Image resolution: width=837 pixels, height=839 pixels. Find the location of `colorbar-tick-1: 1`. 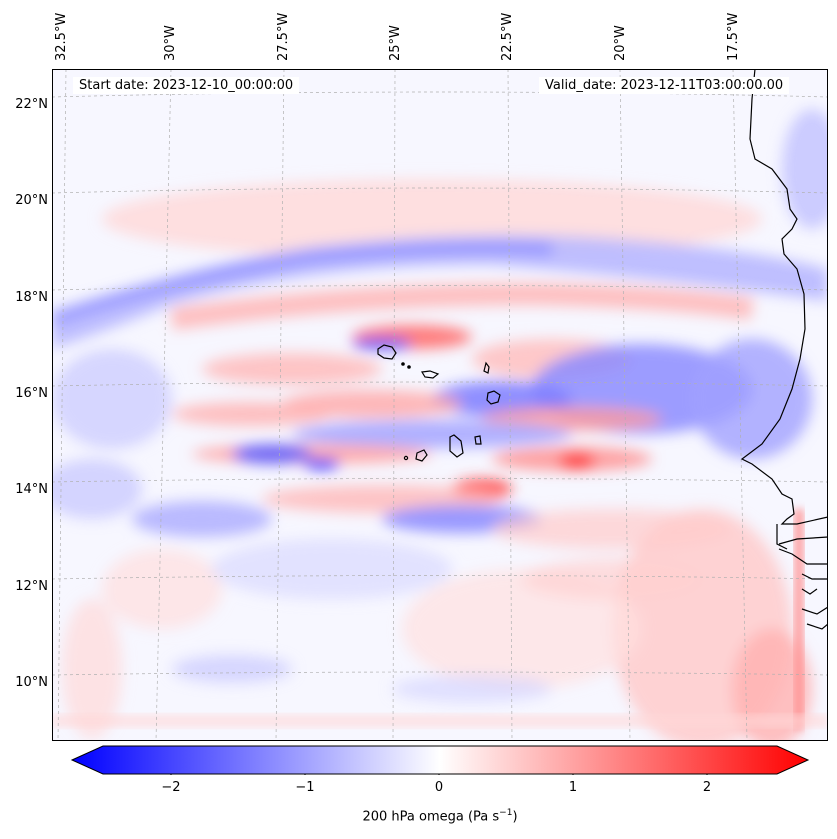

colorbar-tick-1: 1 is located at coordinates (573, 787).